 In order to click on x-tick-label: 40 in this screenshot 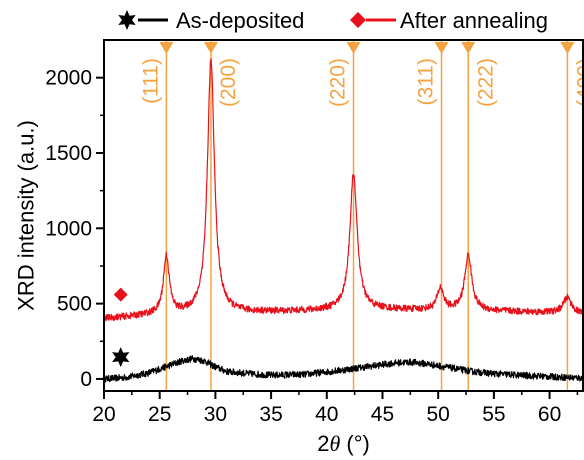, I will do `click(326, 414)`.